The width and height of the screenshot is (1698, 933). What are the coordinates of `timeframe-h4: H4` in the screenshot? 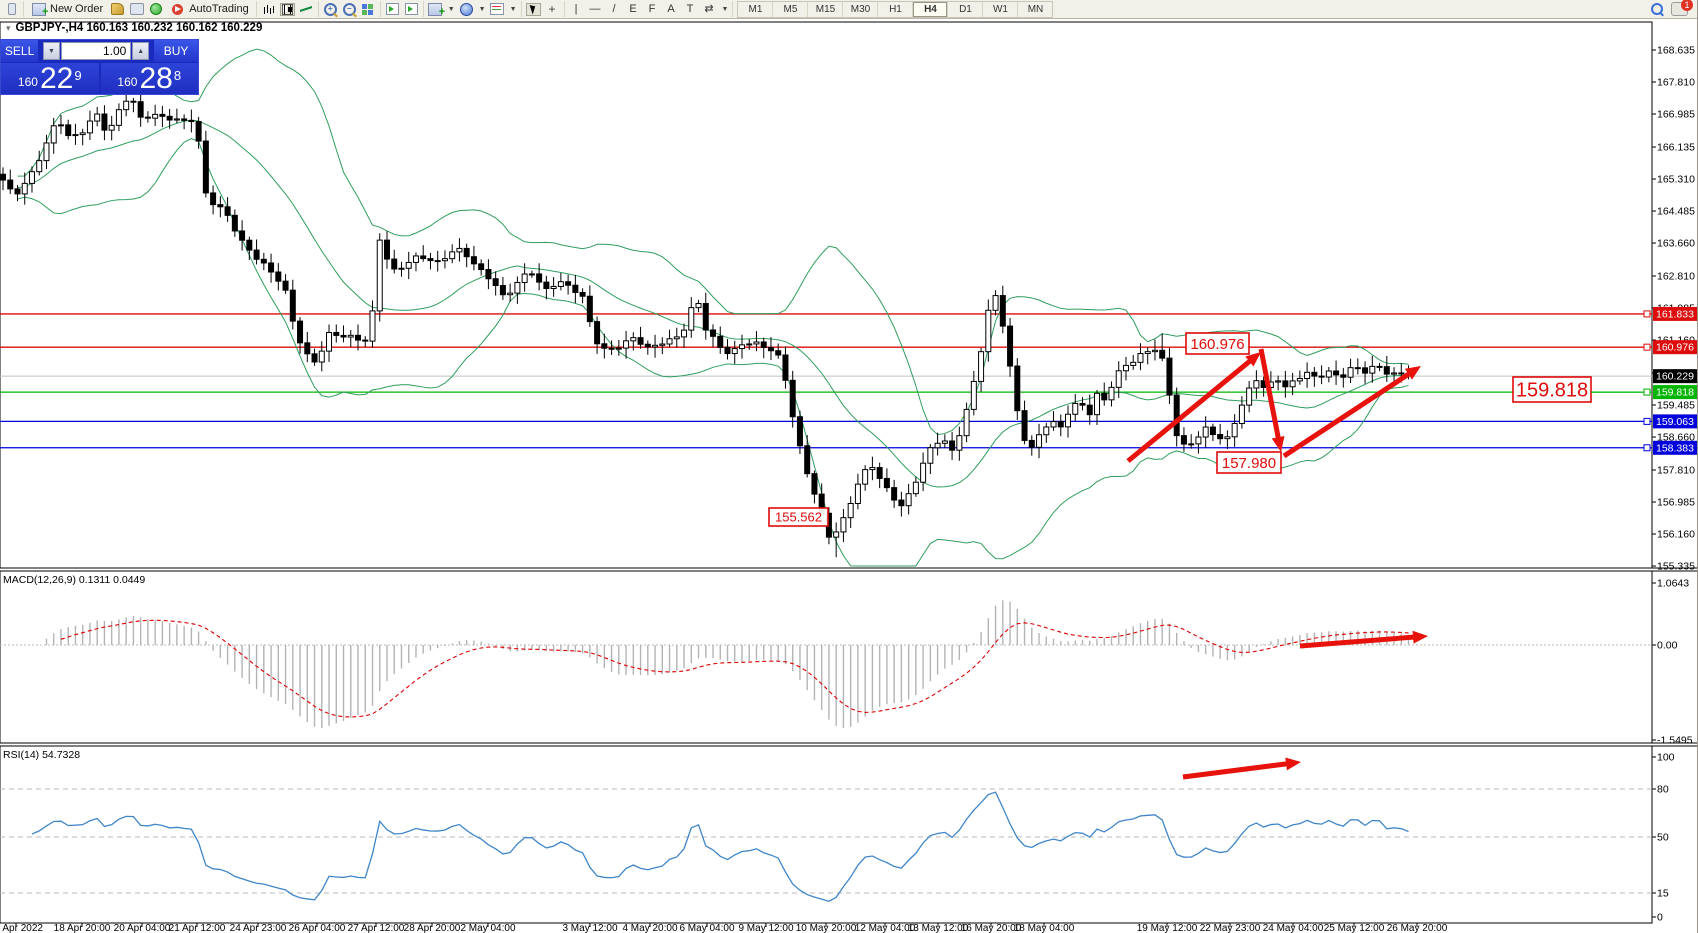 It's located at (931, 9).